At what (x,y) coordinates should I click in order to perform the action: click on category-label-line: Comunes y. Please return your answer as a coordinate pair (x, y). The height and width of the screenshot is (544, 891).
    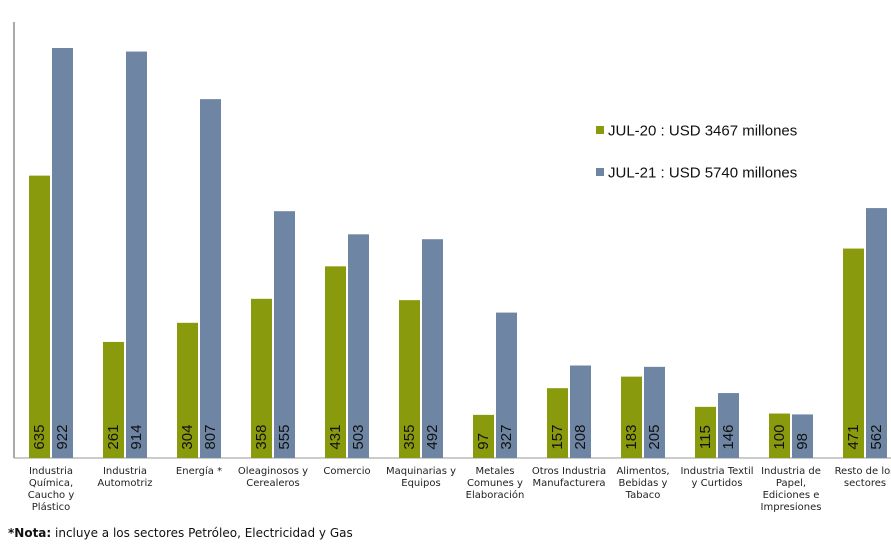
    Looking at the image, I should click on (495, 483).